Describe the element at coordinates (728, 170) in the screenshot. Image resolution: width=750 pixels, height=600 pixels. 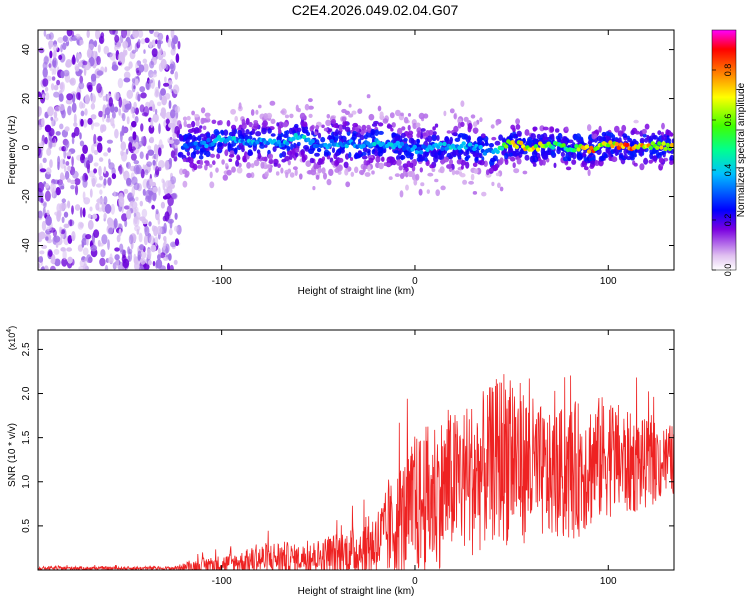
I see `colorbar-tick-label: 0.4` at that location.